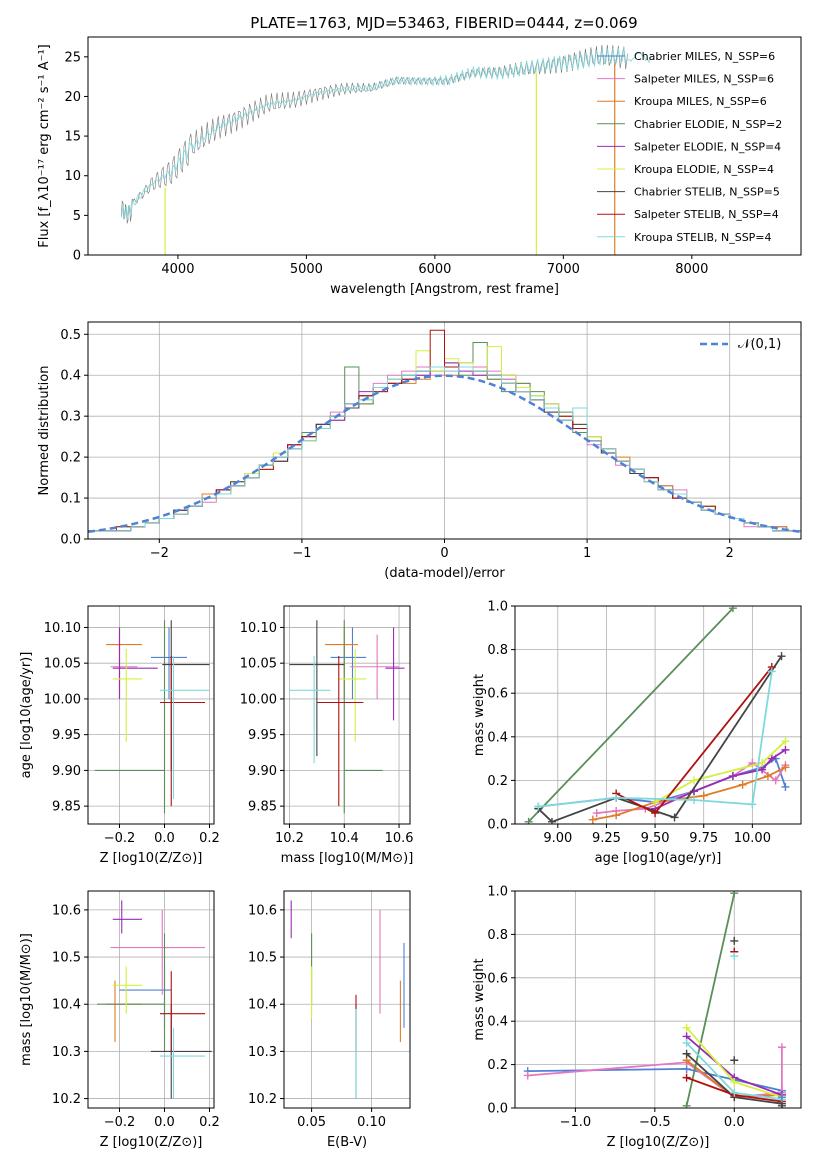 The height and width of the screenshot is (1170, 819). What do you see at coordinates (730, 553) in the screenshot?
I see `x-tick-label: 2` at bounding box center [730, 553].